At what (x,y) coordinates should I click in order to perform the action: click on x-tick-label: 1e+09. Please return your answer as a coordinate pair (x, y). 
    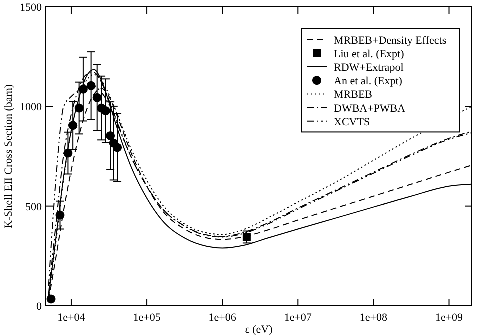
    Looking at the image, I should click on (449, 318).